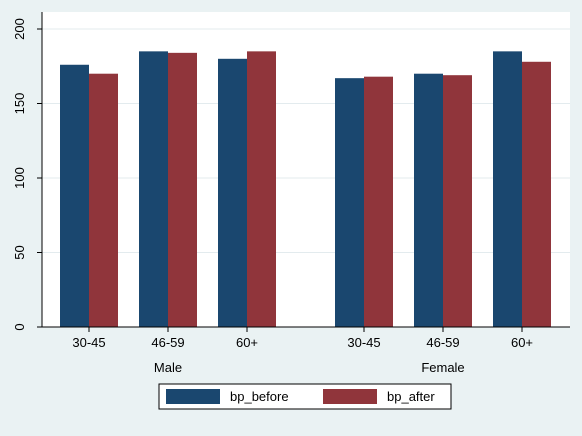 The width and height of the screenshot is (582, 436). I want to click on bar-bp_after-female-60+, so click(536, 194).